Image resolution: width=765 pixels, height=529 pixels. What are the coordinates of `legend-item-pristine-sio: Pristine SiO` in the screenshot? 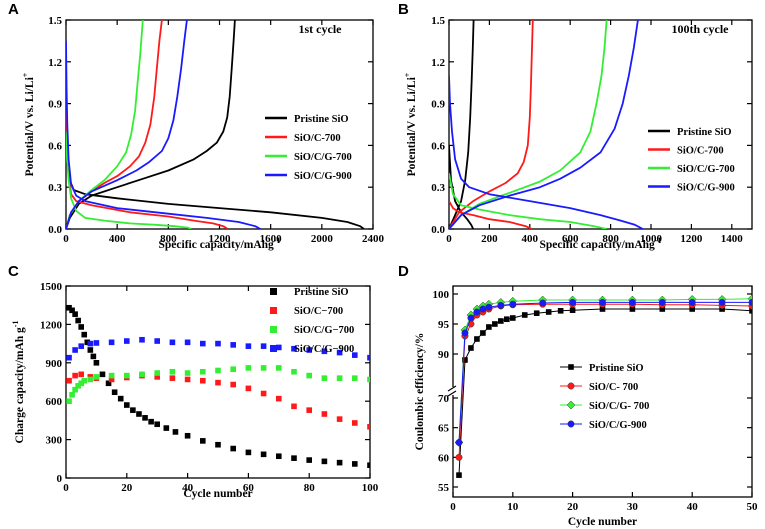 It's located at (690, 132).